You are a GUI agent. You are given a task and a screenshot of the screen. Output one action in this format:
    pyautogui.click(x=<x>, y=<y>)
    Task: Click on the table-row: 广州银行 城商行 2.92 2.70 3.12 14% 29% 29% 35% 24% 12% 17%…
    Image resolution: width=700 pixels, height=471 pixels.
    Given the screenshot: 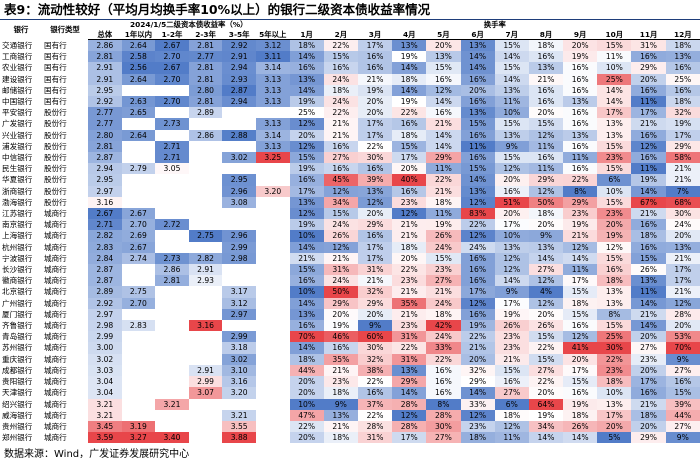 What is the action you would take?
    pyautogui.click(x=350, y=303)
    